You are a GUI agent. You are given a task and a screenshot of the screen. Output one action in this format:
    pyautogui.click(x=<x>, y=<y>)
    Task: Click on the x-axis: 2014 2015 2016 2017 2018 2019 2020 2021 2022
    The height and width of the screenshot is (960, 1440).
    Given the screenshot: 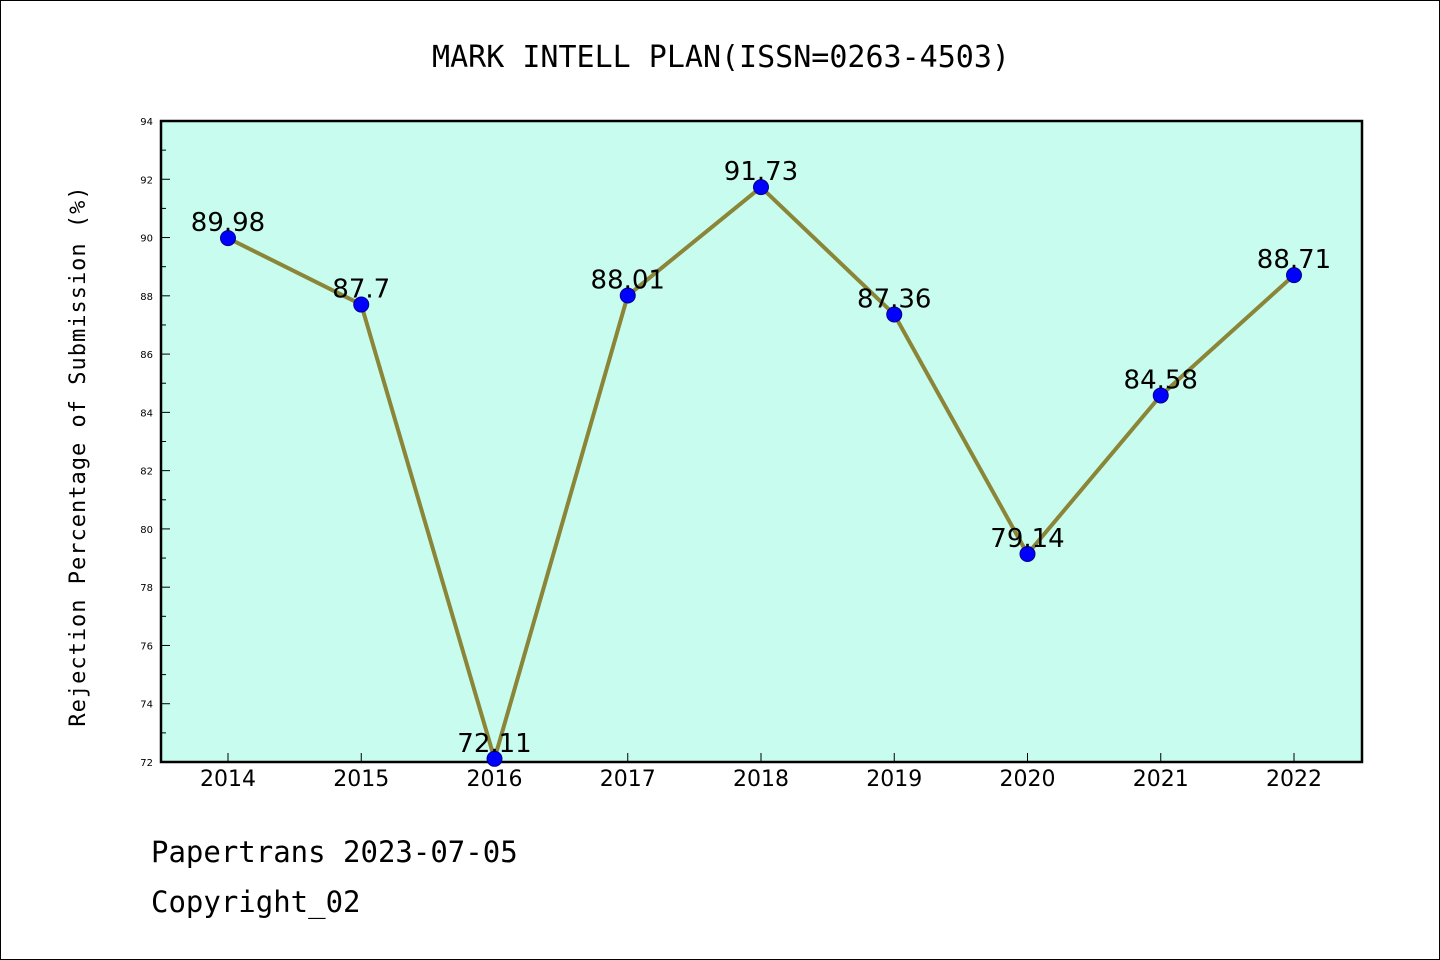 What is the action you would take?
    pyautogui.click(x=761, y=772)
    